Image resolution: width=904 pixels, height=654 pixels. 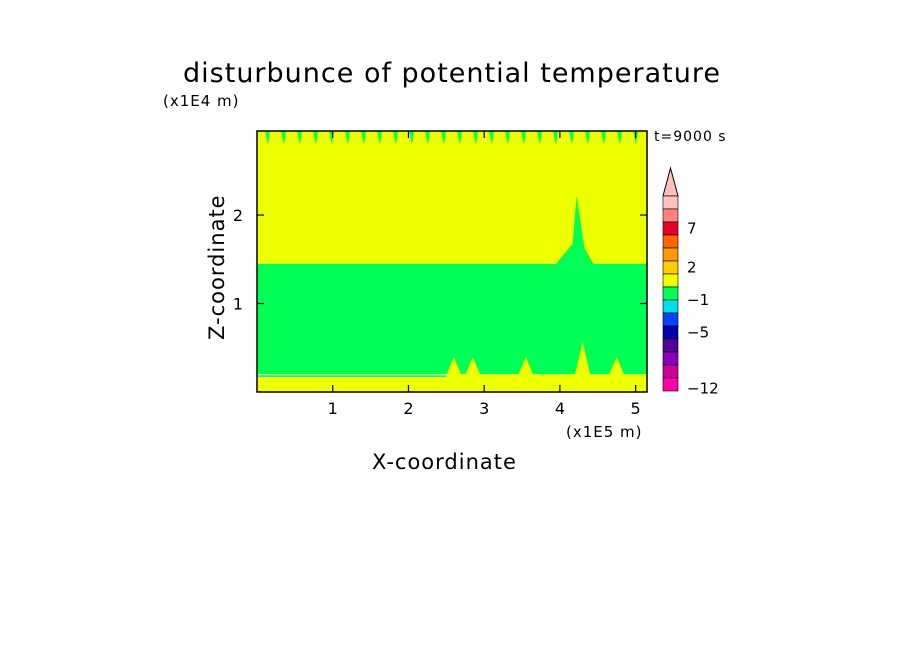 What do you see at coordinates (703, 388) in the screenshot?
I see `colorbar-label: −12` at bounding box center [703, 388].